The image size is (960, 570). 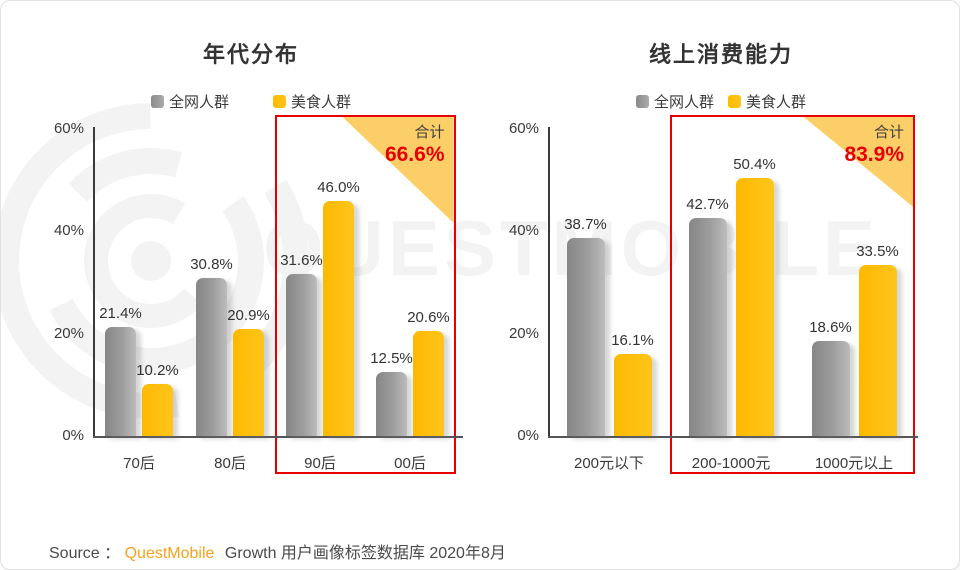 What do you see at coordinates (251, 101) in the screenshot?
I see `legend-age-distribution: 全网人群 美食人群` at bounding box center [251, 101].